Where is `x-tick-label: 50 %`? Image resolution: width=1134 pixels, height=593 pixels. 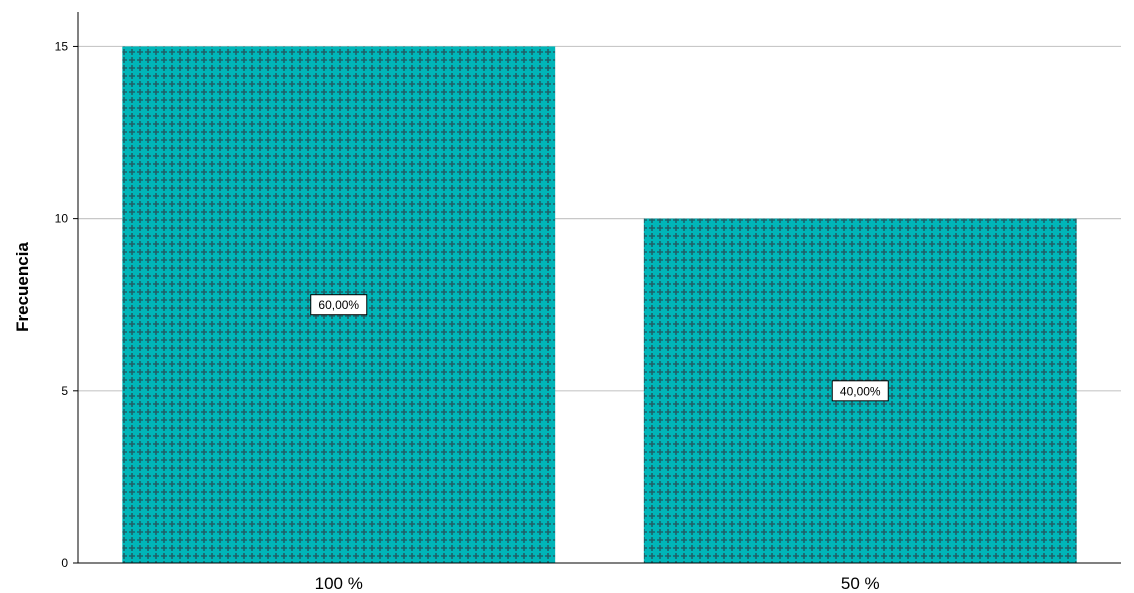
x-tick-label: 50 % is located at coordinates (860, 583).